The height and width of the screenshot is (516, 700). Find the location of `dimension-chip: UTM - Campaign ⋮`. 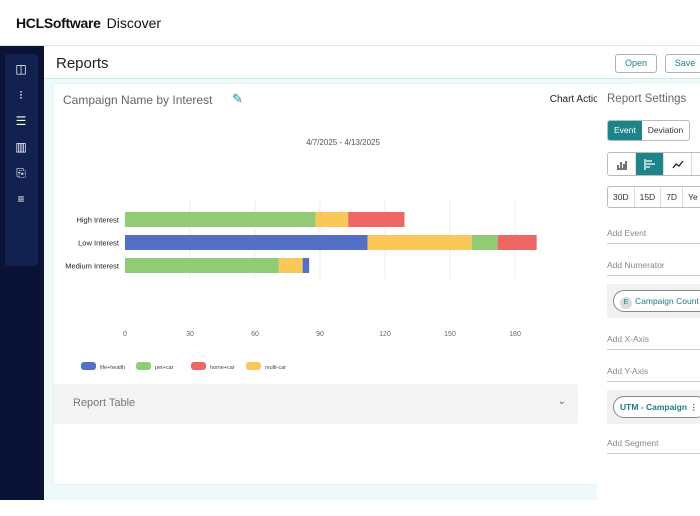

dimension-chip: UTM - Campaign ⋮ is located at coordinates (656, 407).